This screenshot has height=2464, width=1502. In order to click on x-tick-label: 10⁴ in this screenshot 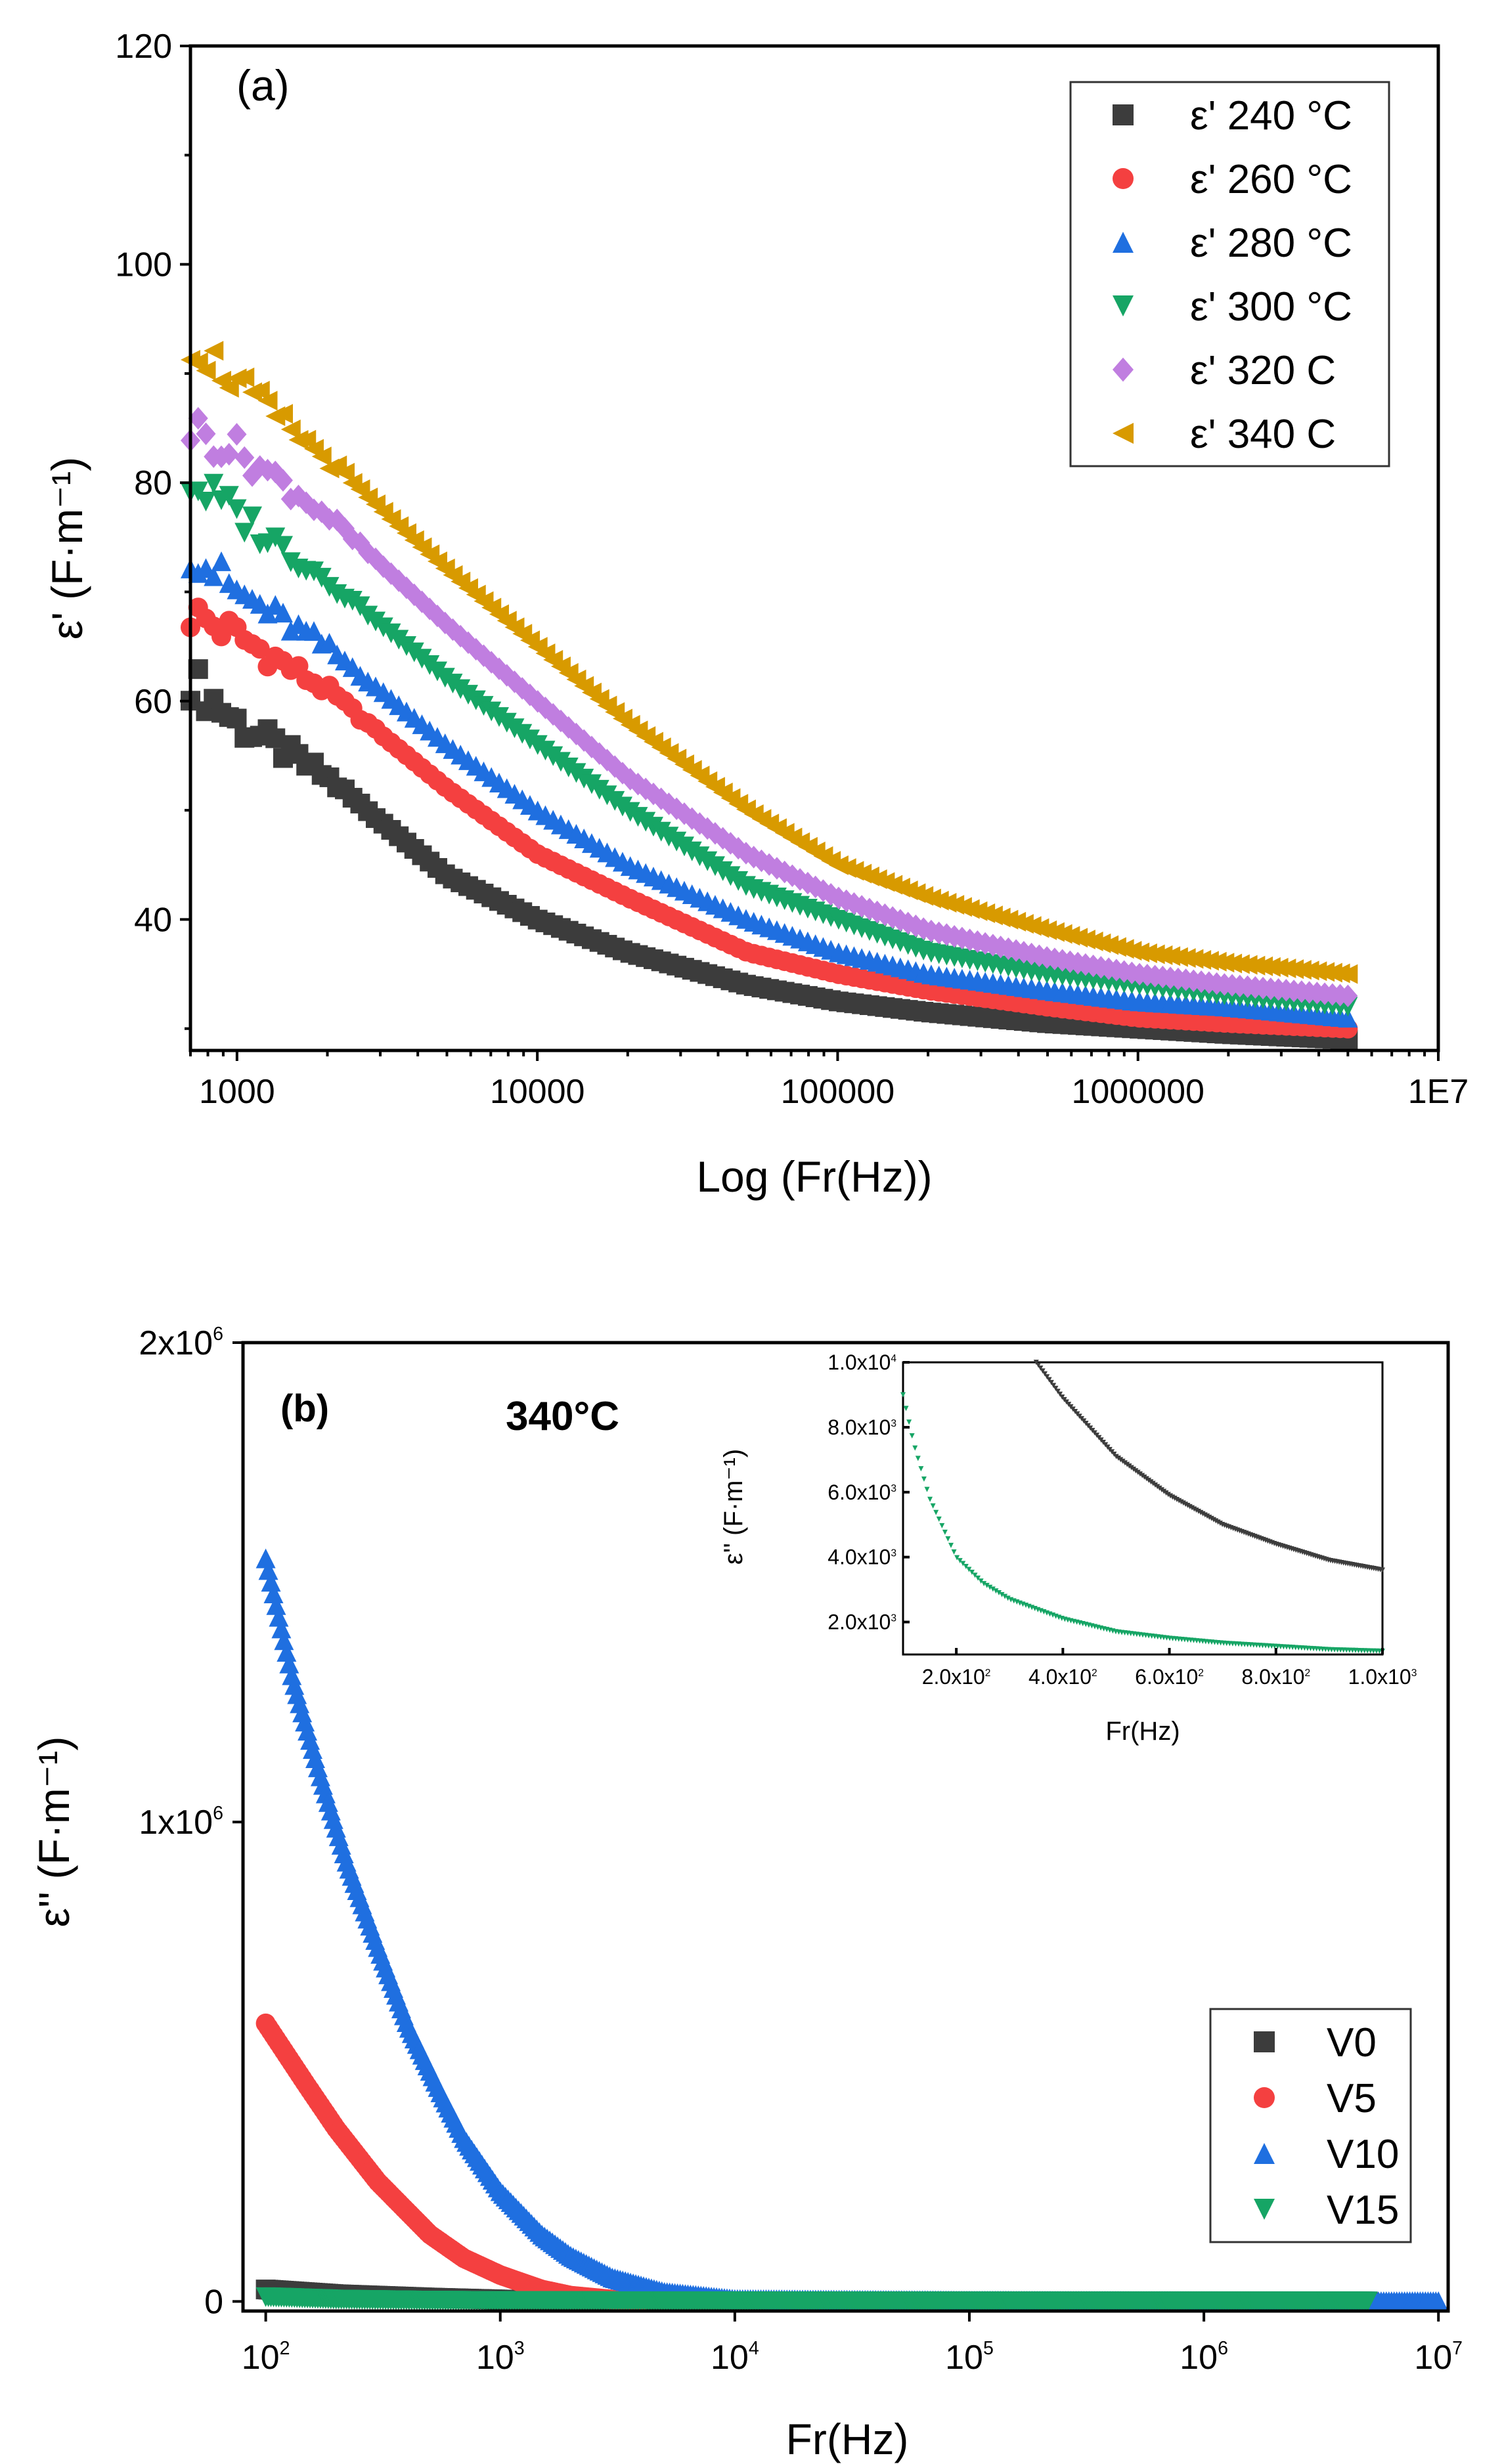, I will do `click(735, 2357)`.